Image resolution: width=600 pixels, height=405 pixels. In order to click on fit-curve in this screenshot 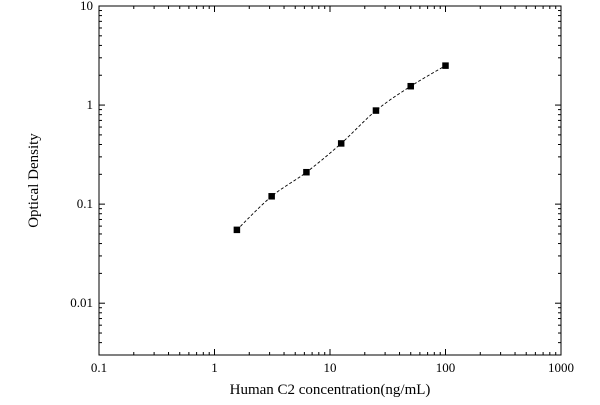, I will do `click(341, 148)`.